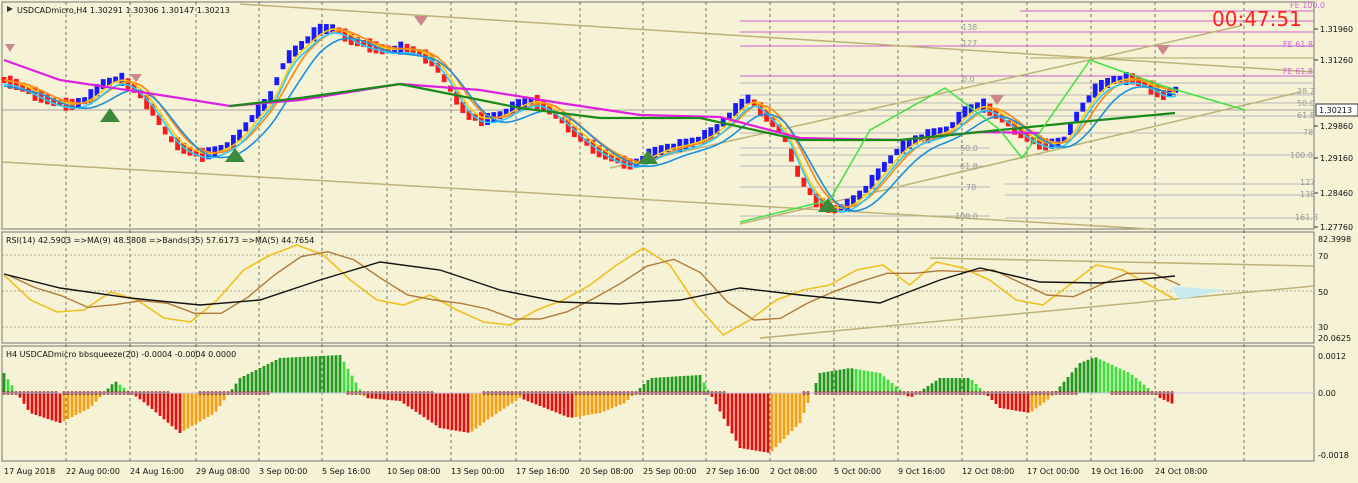 This screenshot has height=483, width=1358. I want to click on fib-level-label: 61.8, so click(969, 166).